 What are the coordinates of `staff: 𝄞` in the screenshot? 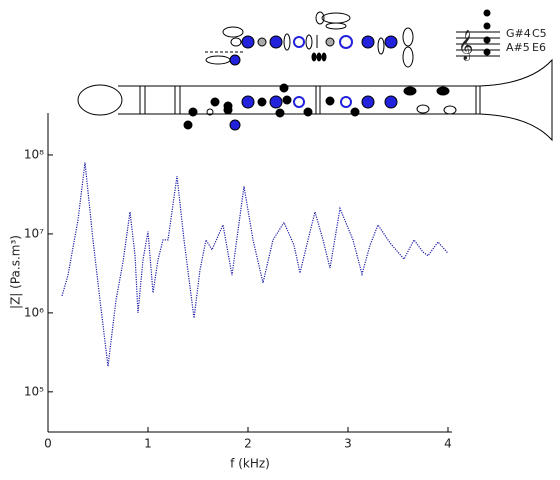 It's located at (478, 35).